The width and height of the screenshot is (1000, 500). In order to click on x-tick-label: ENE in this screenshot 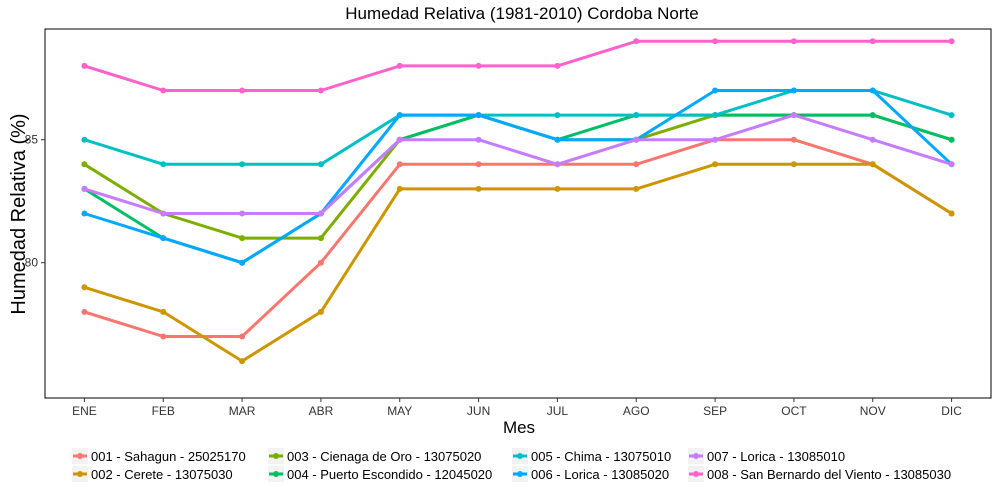, I will do `click(84, 411)`.